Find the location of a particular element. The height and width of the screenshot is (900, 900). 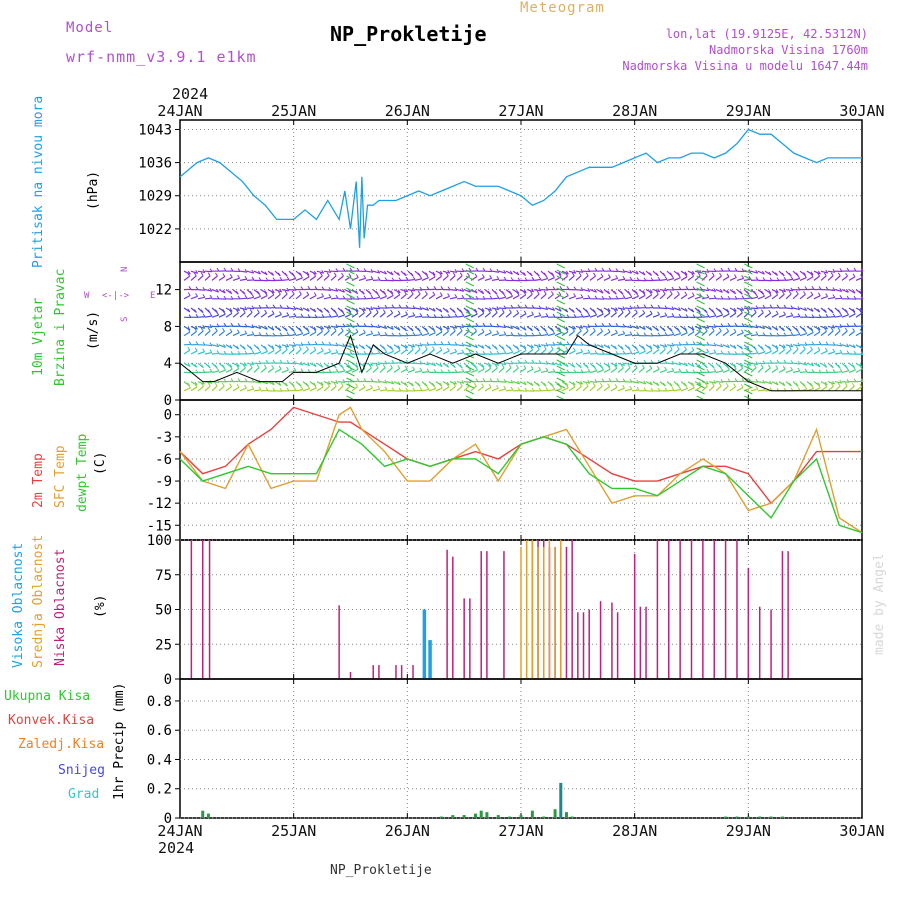

low-cloud-bar is located at coordinates (464, 638).